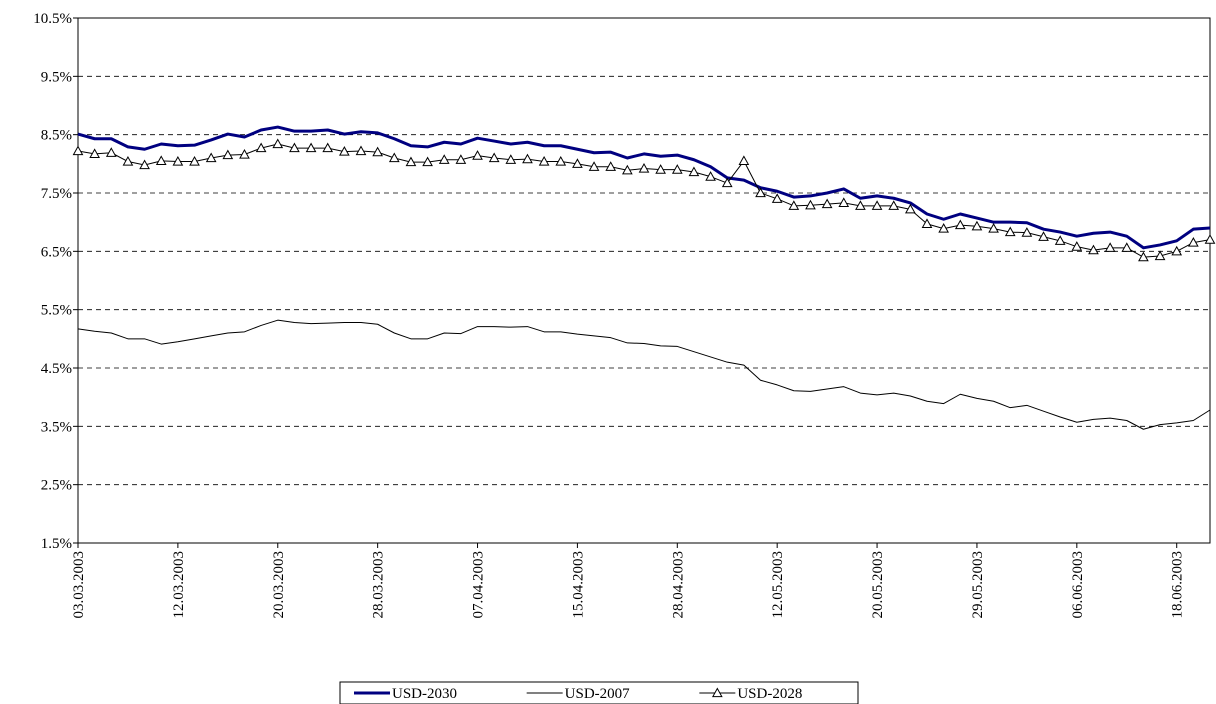  What do you see at coordinates (978, 585) in the screenshot?
I see `x-tick-label: 29.05.2003` at bounding box center [978, 585].